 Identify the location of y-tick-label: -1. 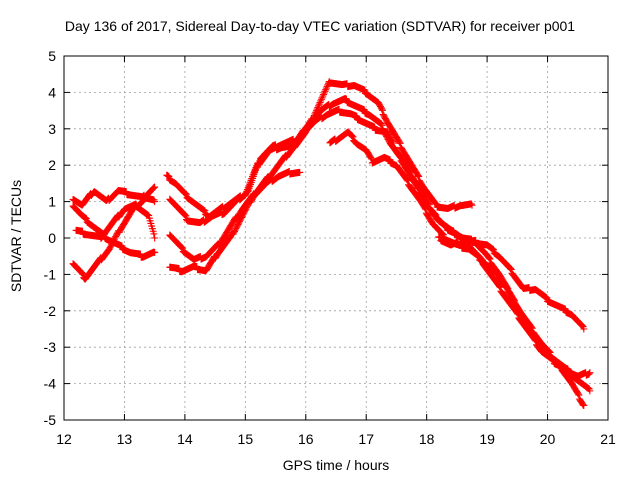
(50, 274).